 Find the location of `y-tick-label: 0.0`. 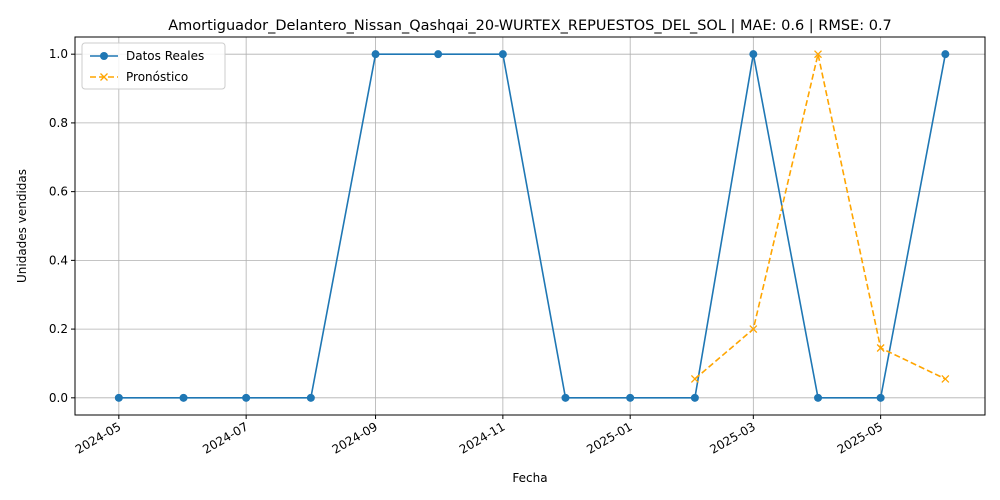

y-tick-label: 0.0 is located at coordinates (58, 398).